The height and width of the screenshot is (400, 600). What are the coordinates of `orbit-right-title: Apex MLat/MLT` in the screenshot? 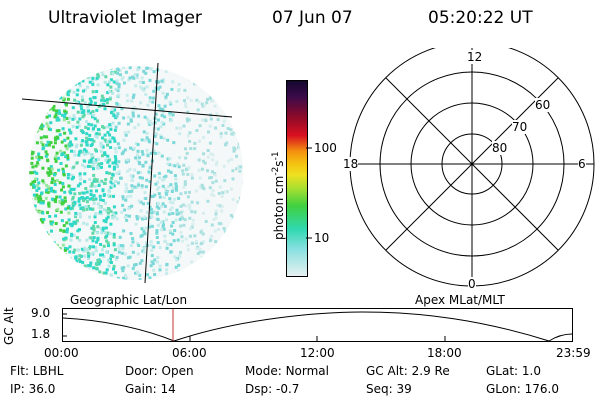 It's located at (460, 300).